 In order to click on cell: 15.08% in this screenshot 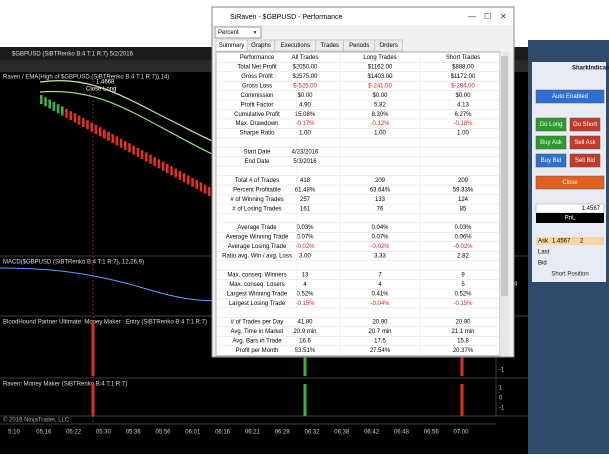, I will do `click(305, 115)`.